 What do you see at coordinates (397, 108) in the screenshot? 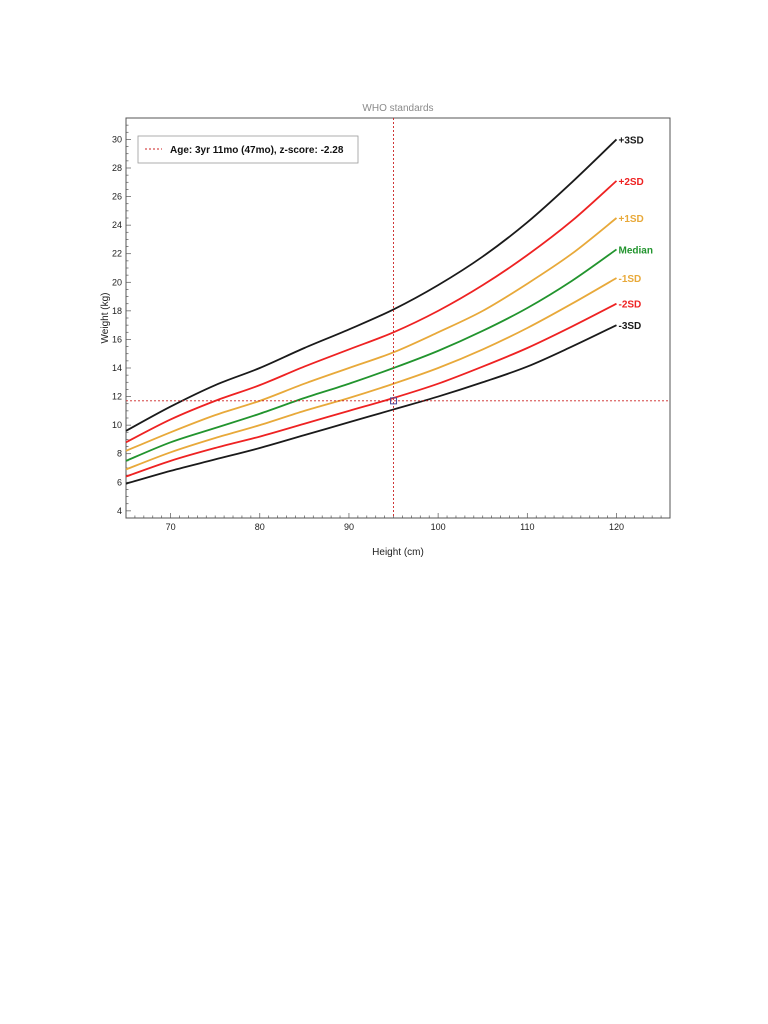
I see `chart-title: WHO standards` at bounding box center [397, 108].